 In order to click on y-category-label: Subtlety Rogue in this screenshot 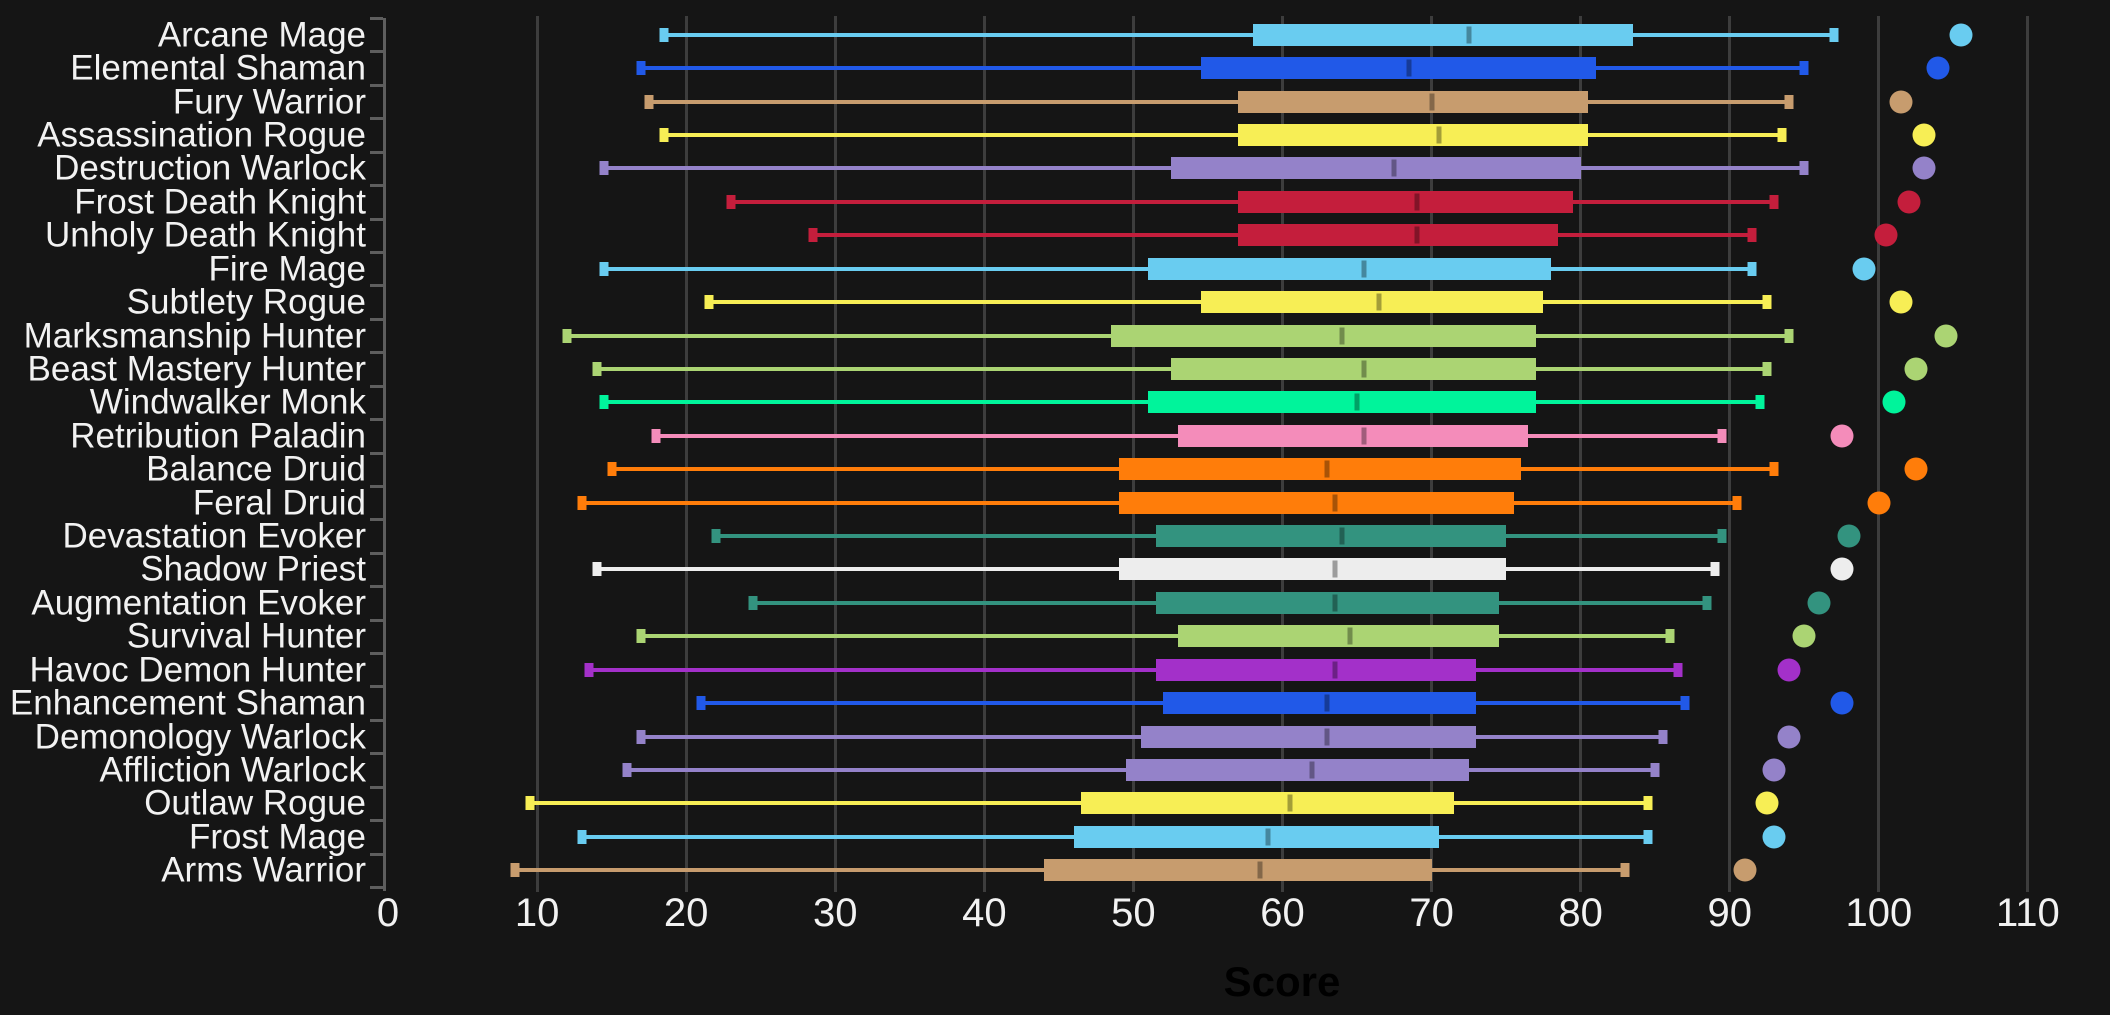, I will do `click(246, 302)`.